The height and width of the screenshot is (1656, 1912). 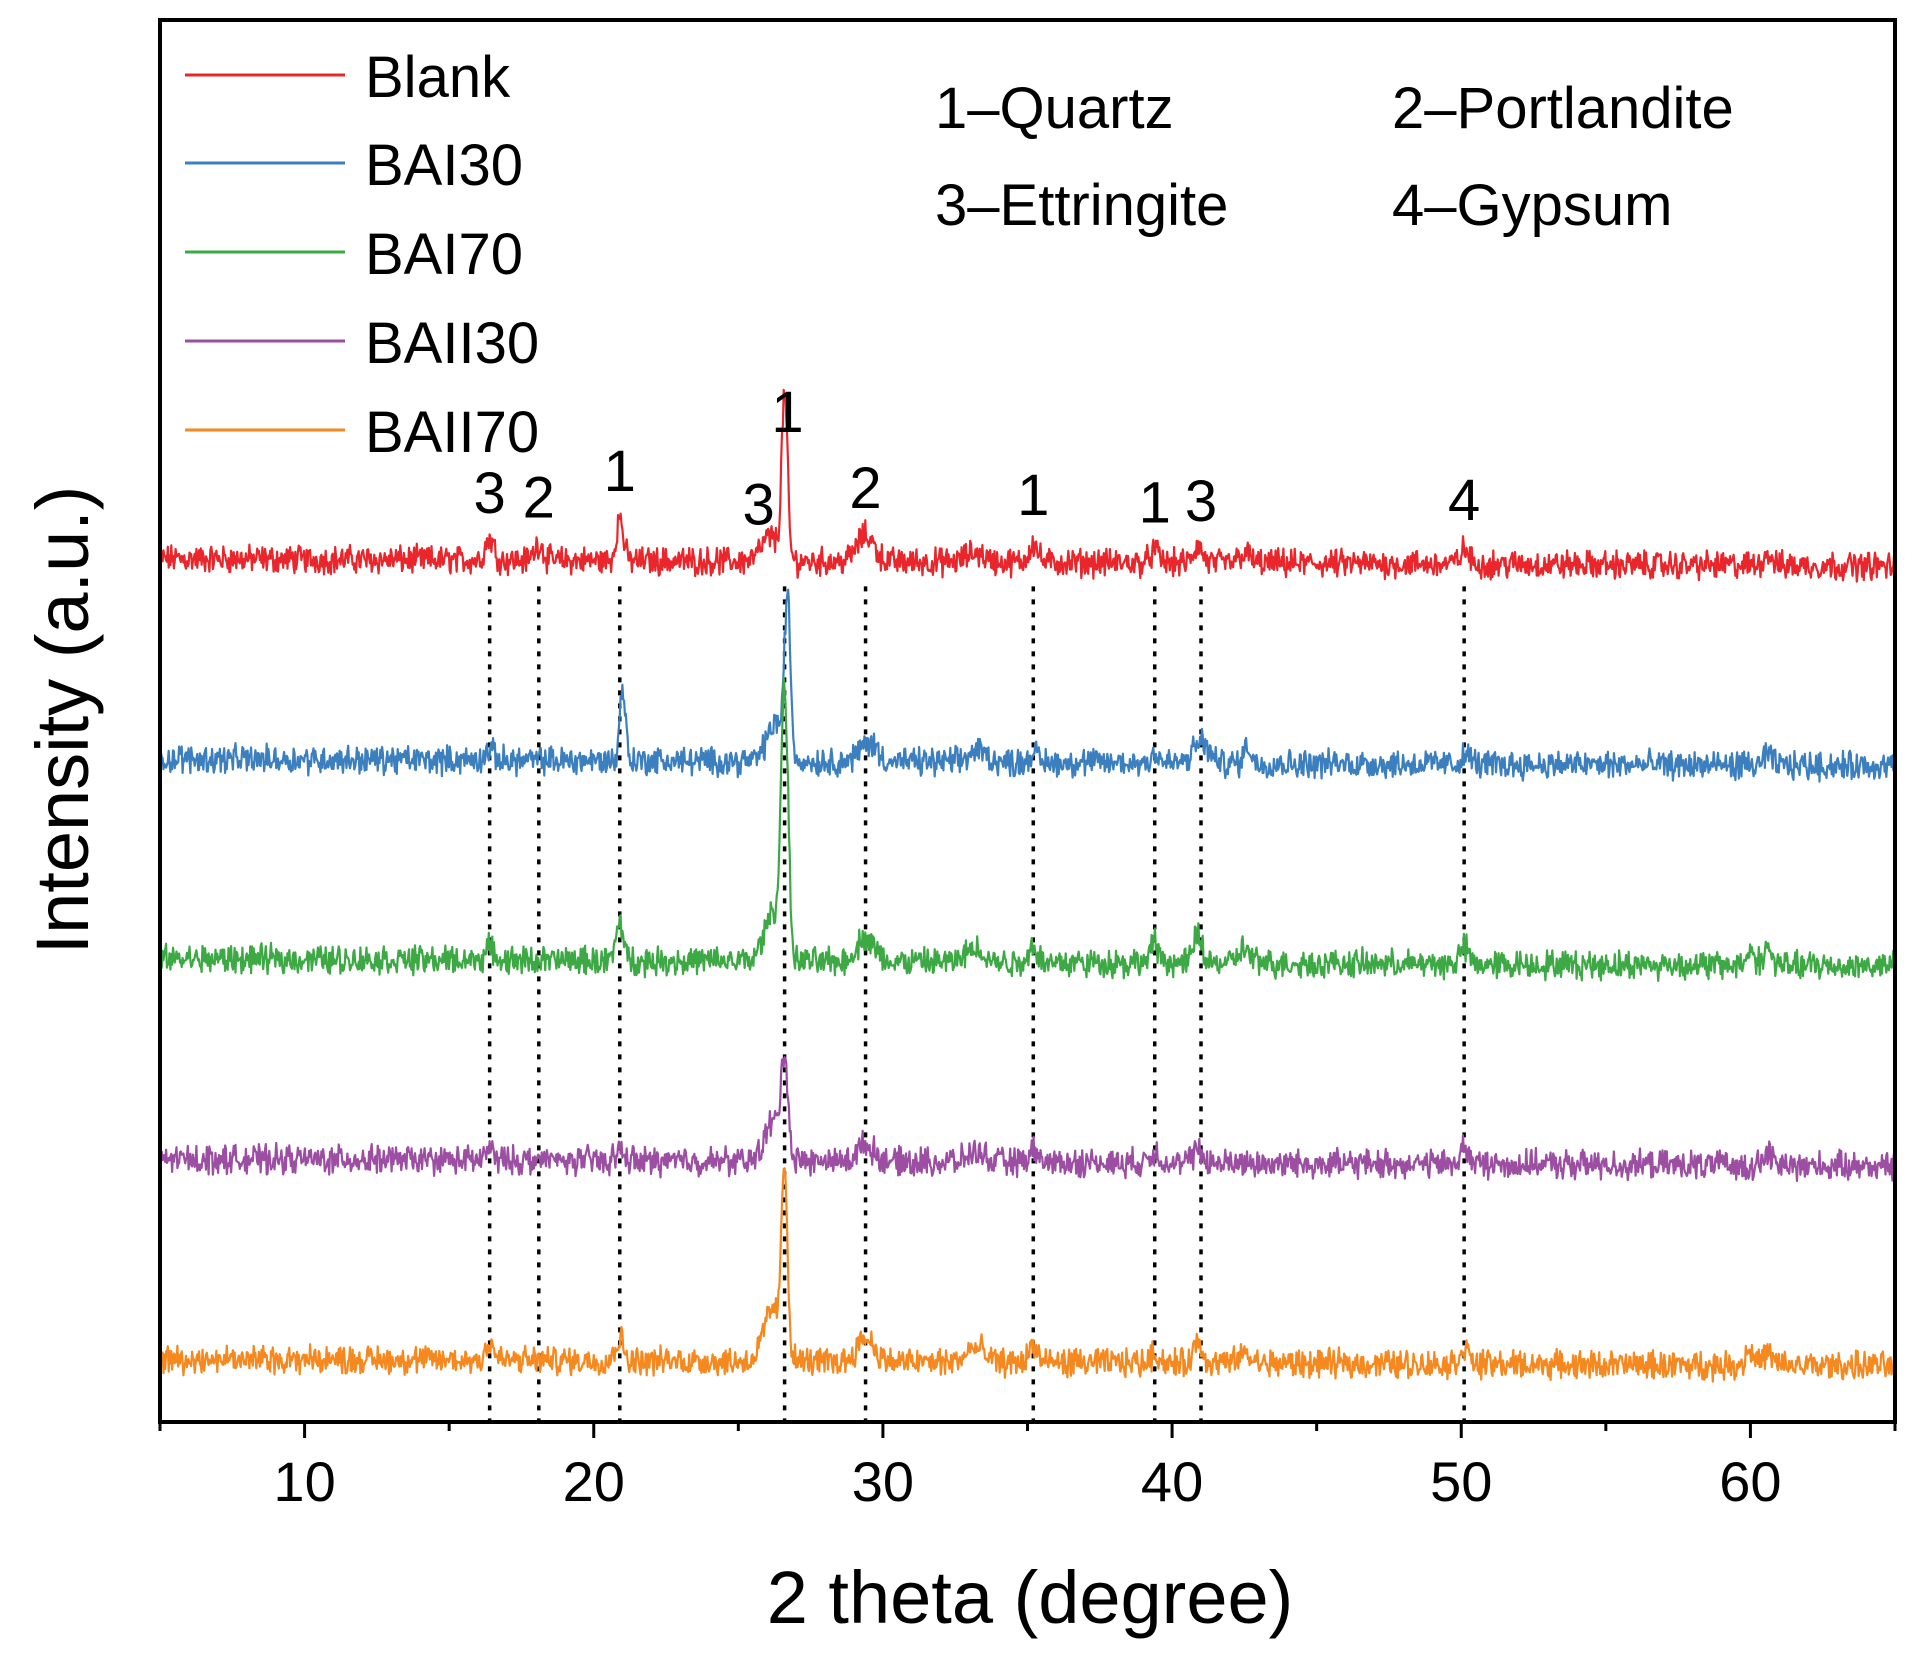 What do you see at coordinates (1461, 1481) in the screenshot?
I see `x-tick-label: 50` at bounding box center [1461, 1481].